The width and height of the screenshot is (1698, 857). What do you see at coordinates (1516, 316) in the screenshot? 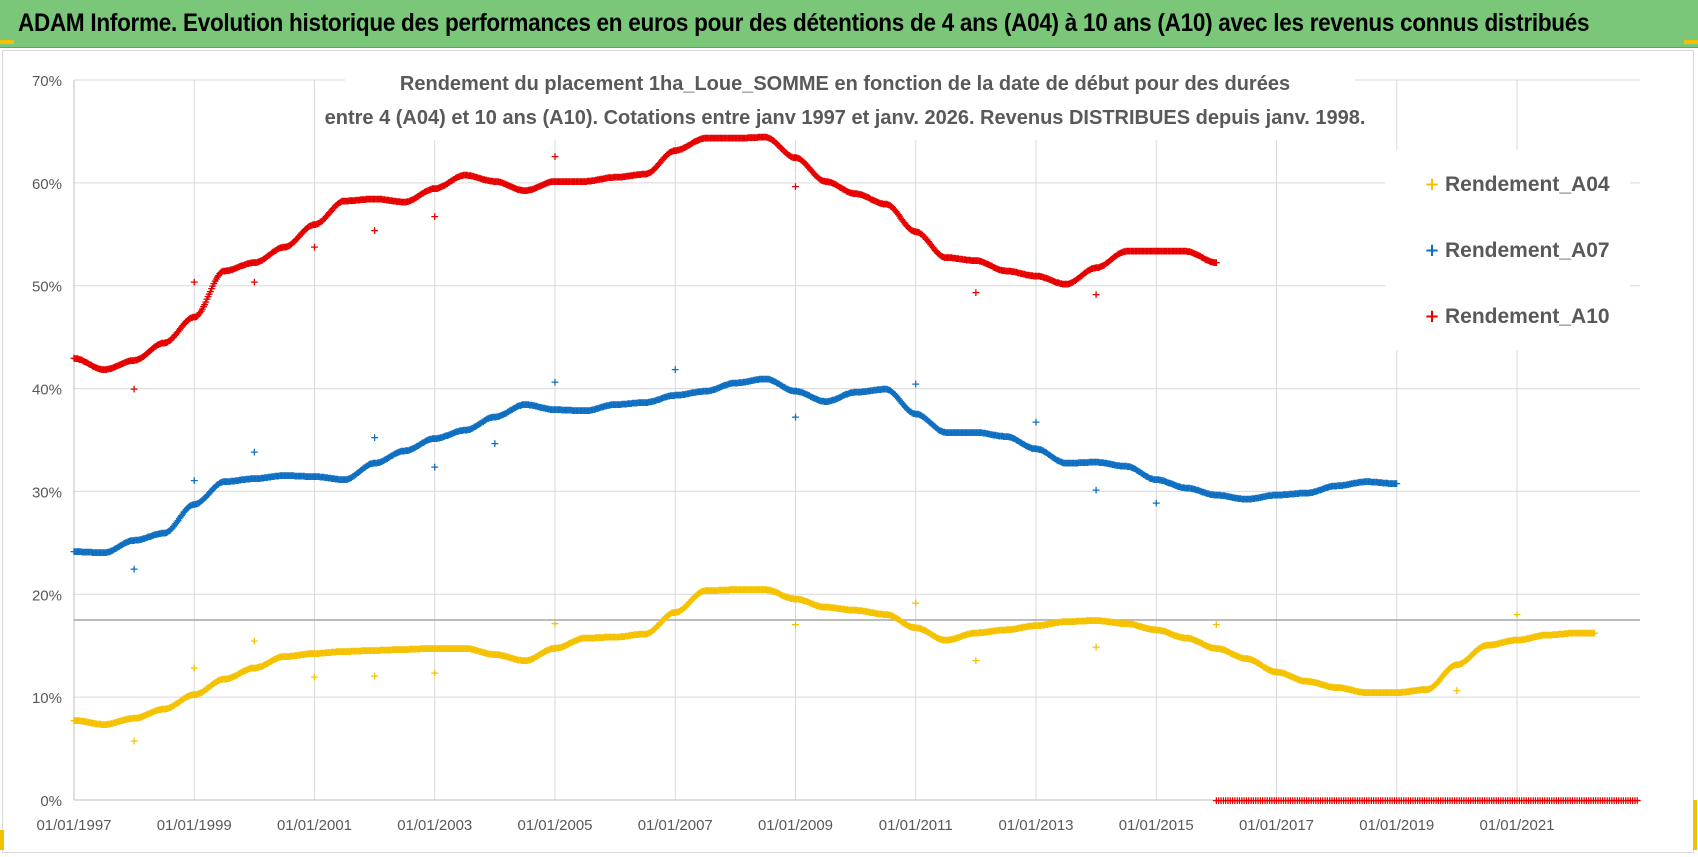
I see `legend-item-a10: + Rendement_A10` at bounding box center [1516, 316].